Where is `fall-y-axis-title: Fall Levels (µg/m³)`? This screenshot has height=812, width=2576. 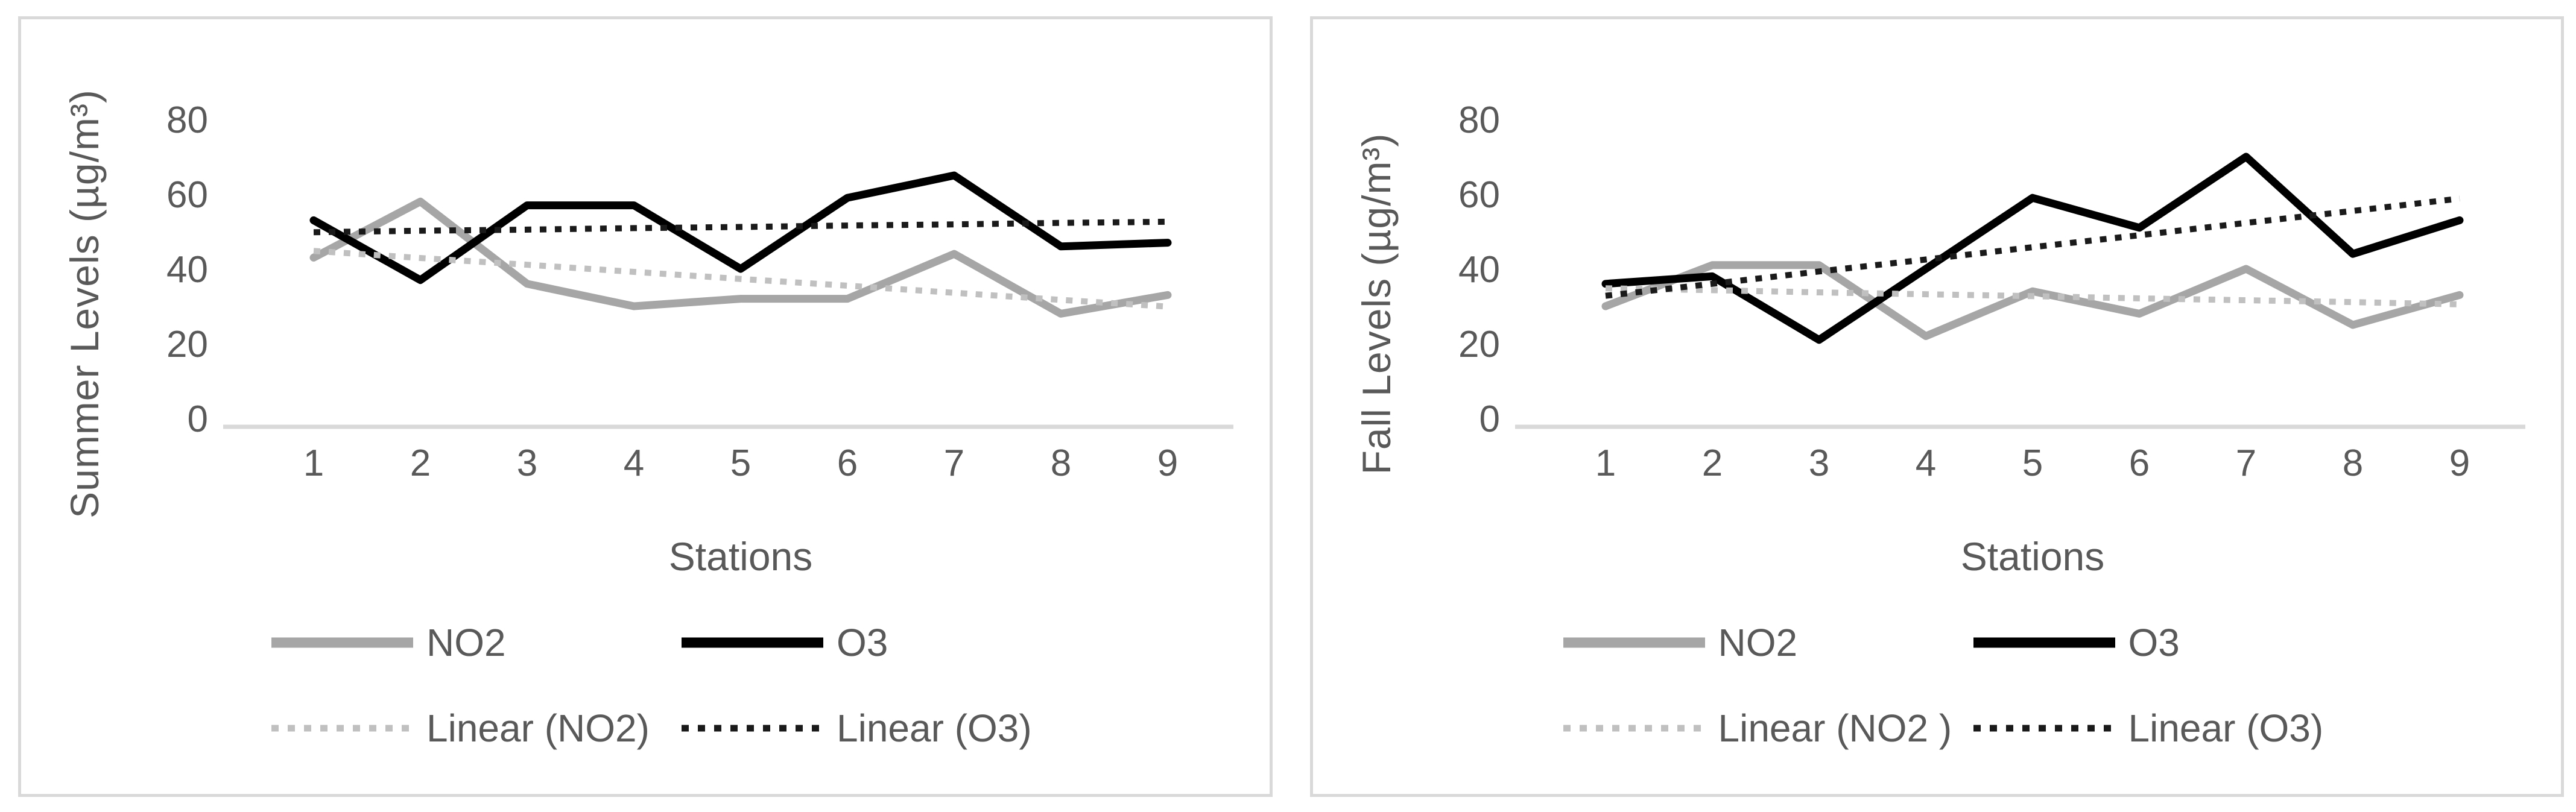 fall-y-axis-title: Fall Levels (µg/m³) is located at coordinates (1376, 304).